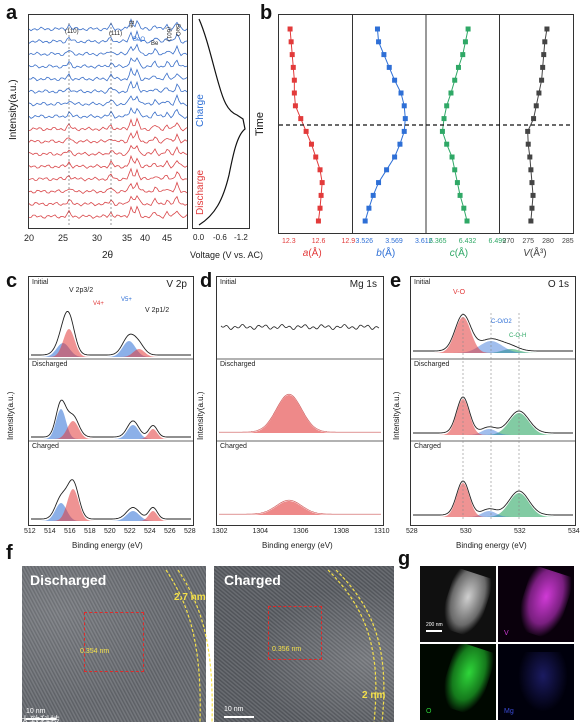  Describe the element at coordinates (220, 531) in the screenshot. I see `xps-xtick: 1302` at that location.